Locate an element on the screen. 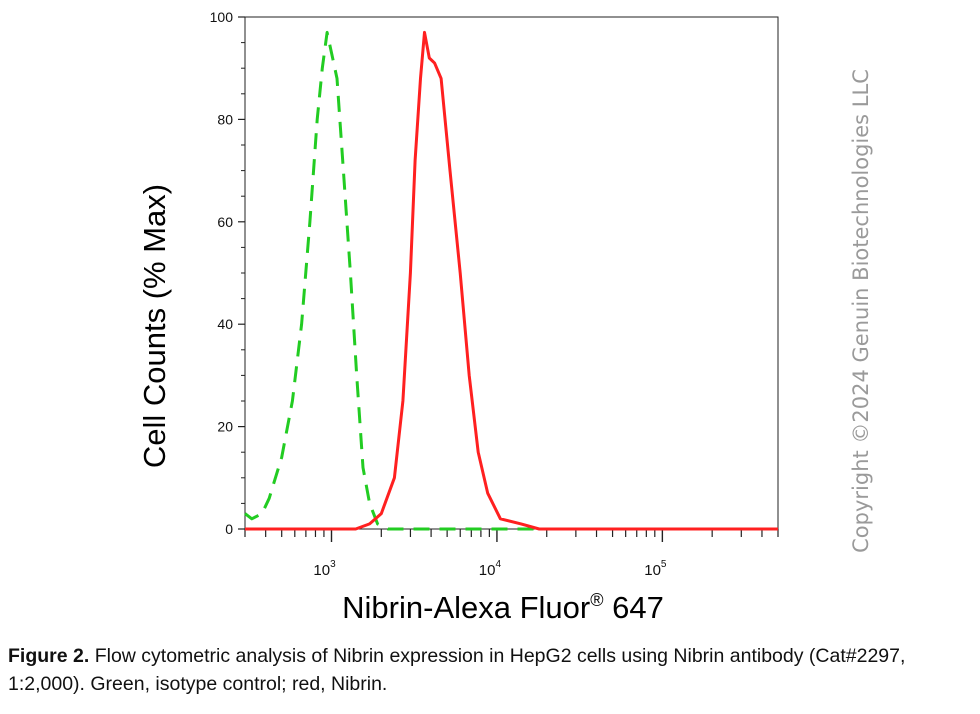 This screenshot has width=980, height=714. x-tick-label: 10⁴ is located at coordinates (490, 569).